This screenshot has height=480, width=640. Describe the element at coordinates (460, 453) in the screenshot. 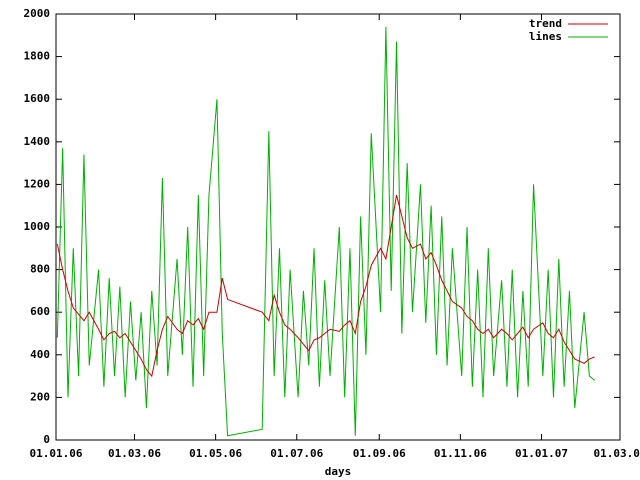

I see `x-tick-label: 01.11.06` at that location.